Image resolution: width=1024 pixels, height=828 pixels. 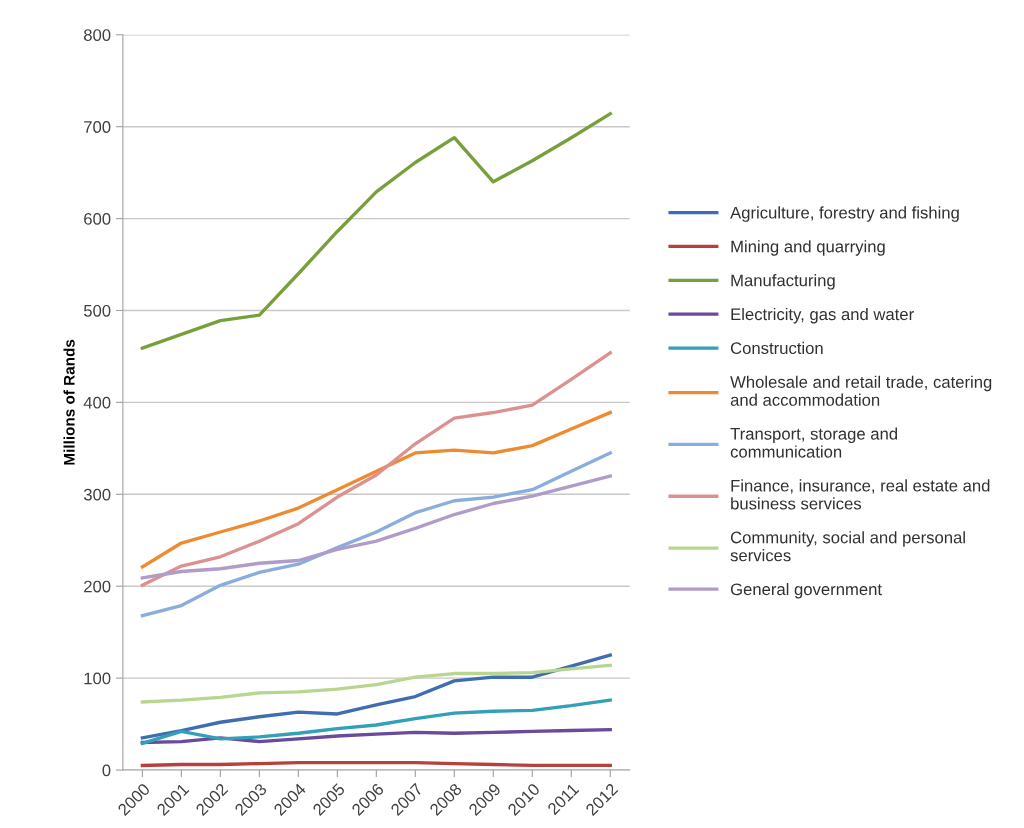 What do you see at coordinates (97, 218) in the screenshot?
I see `y-tick-label: 600` at bounding box center [97, 218].